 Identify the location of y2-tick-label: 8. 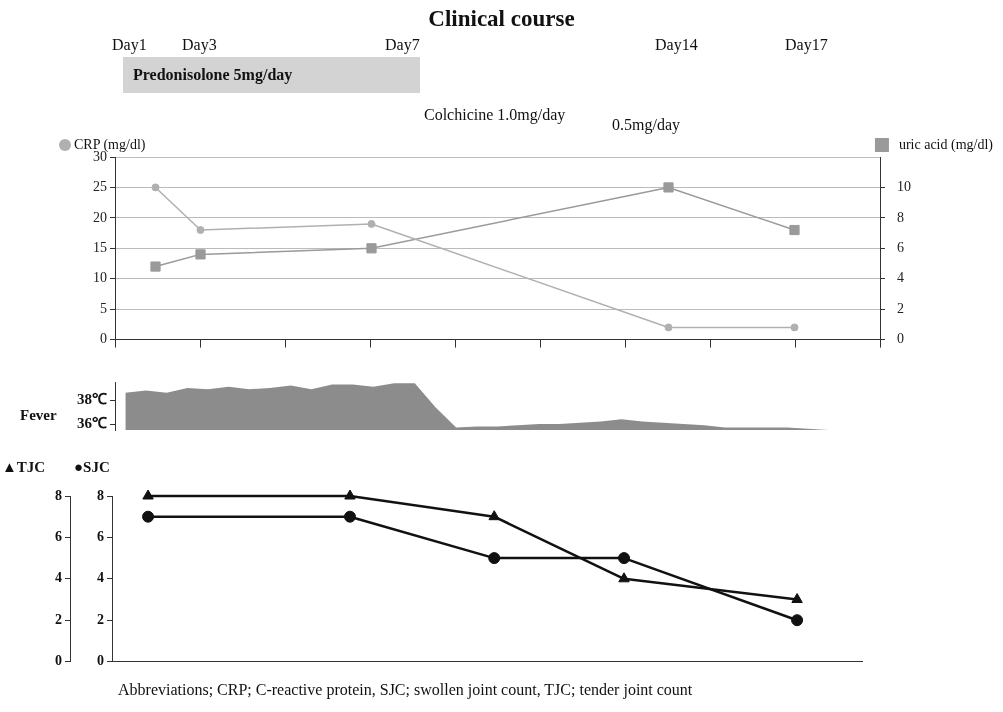
(900, 217).